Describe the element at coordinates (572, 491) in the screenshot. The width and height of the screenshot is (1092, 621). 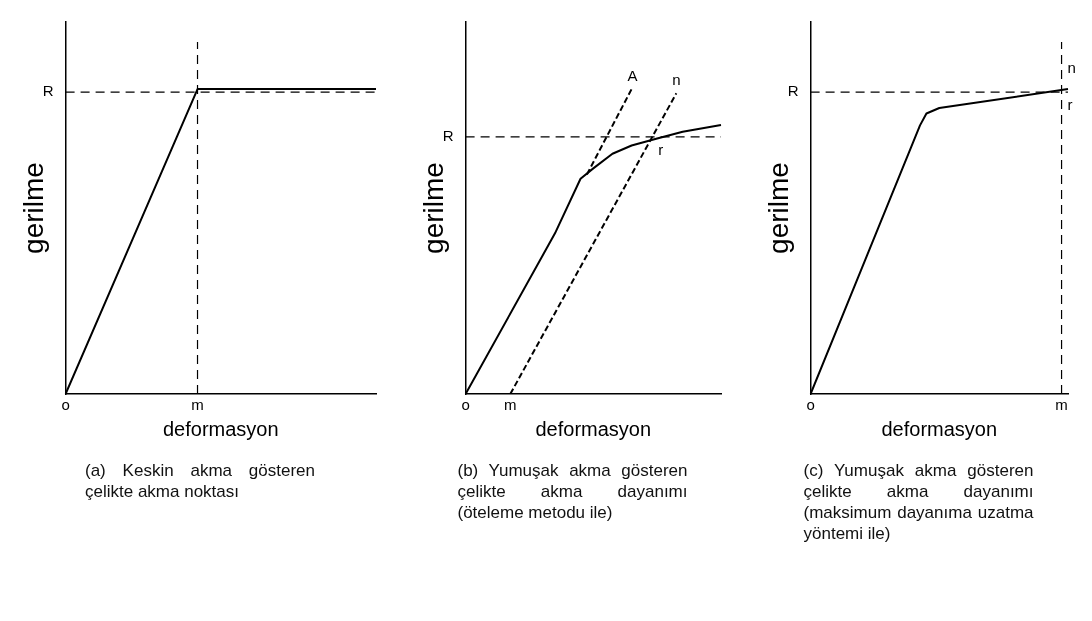
I see `text: (b) Yumuşak akma gösteren çelikte akma dayanımı (öteleme metodu ile)` at that location.